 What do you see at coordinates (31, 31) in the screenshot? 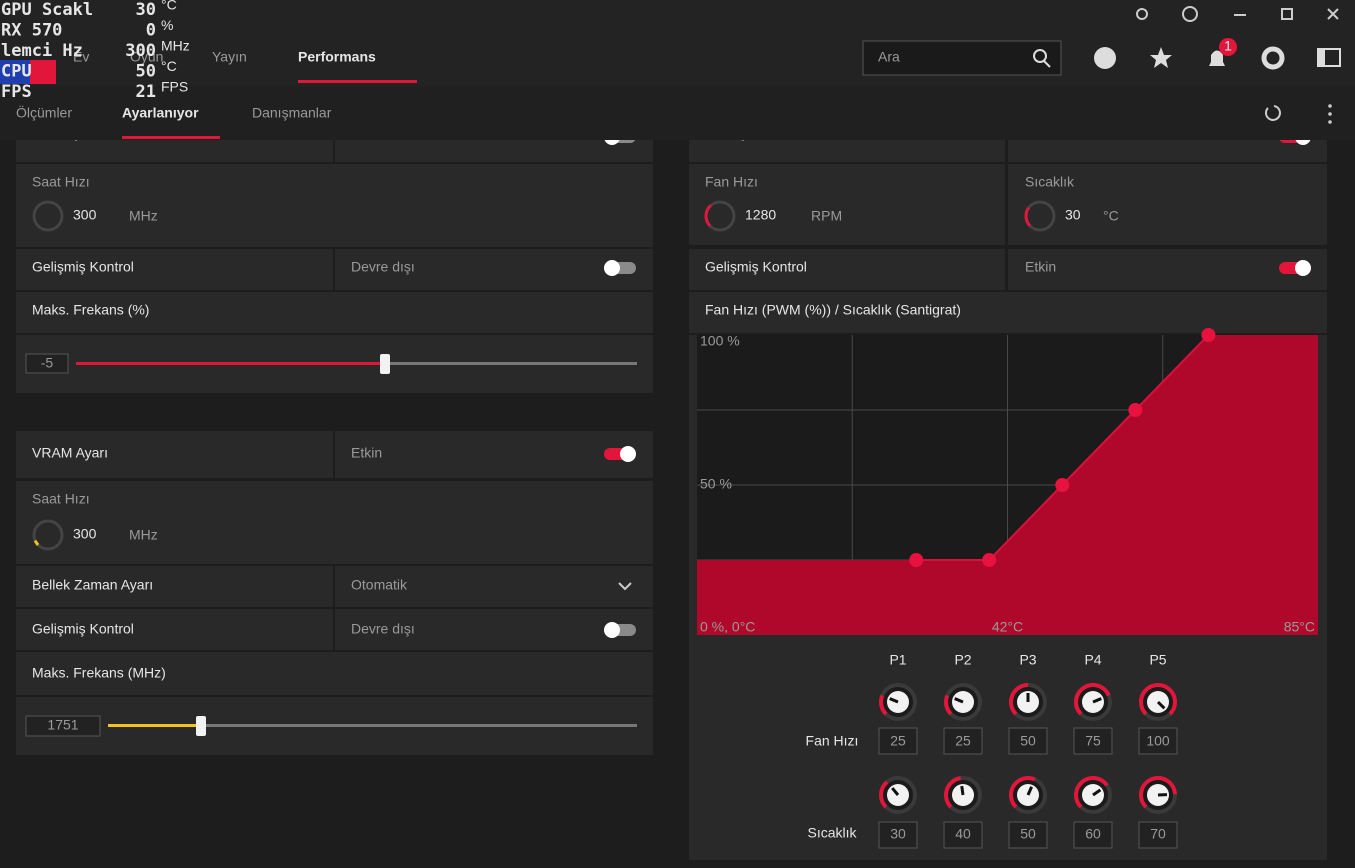
I see `overlay-label: RX 570` at bounding box center [31, 31].